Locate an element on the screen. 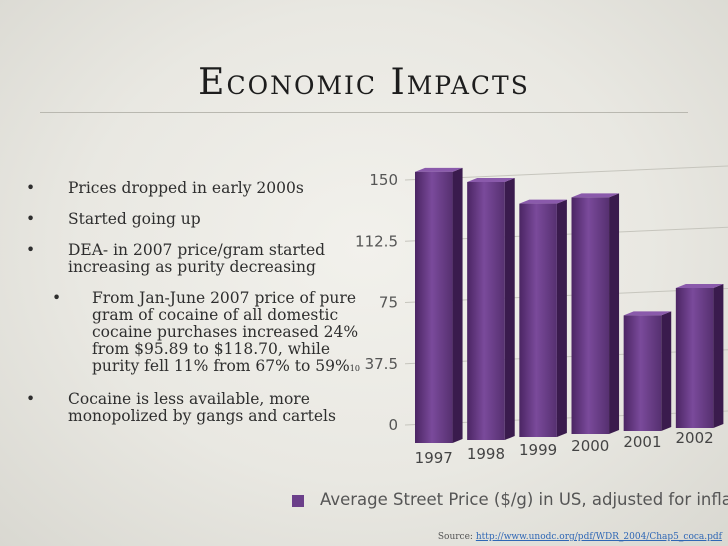 The width and height of the screenshot is (728, 546). bar-2001 is located at coordinates (647, 371).